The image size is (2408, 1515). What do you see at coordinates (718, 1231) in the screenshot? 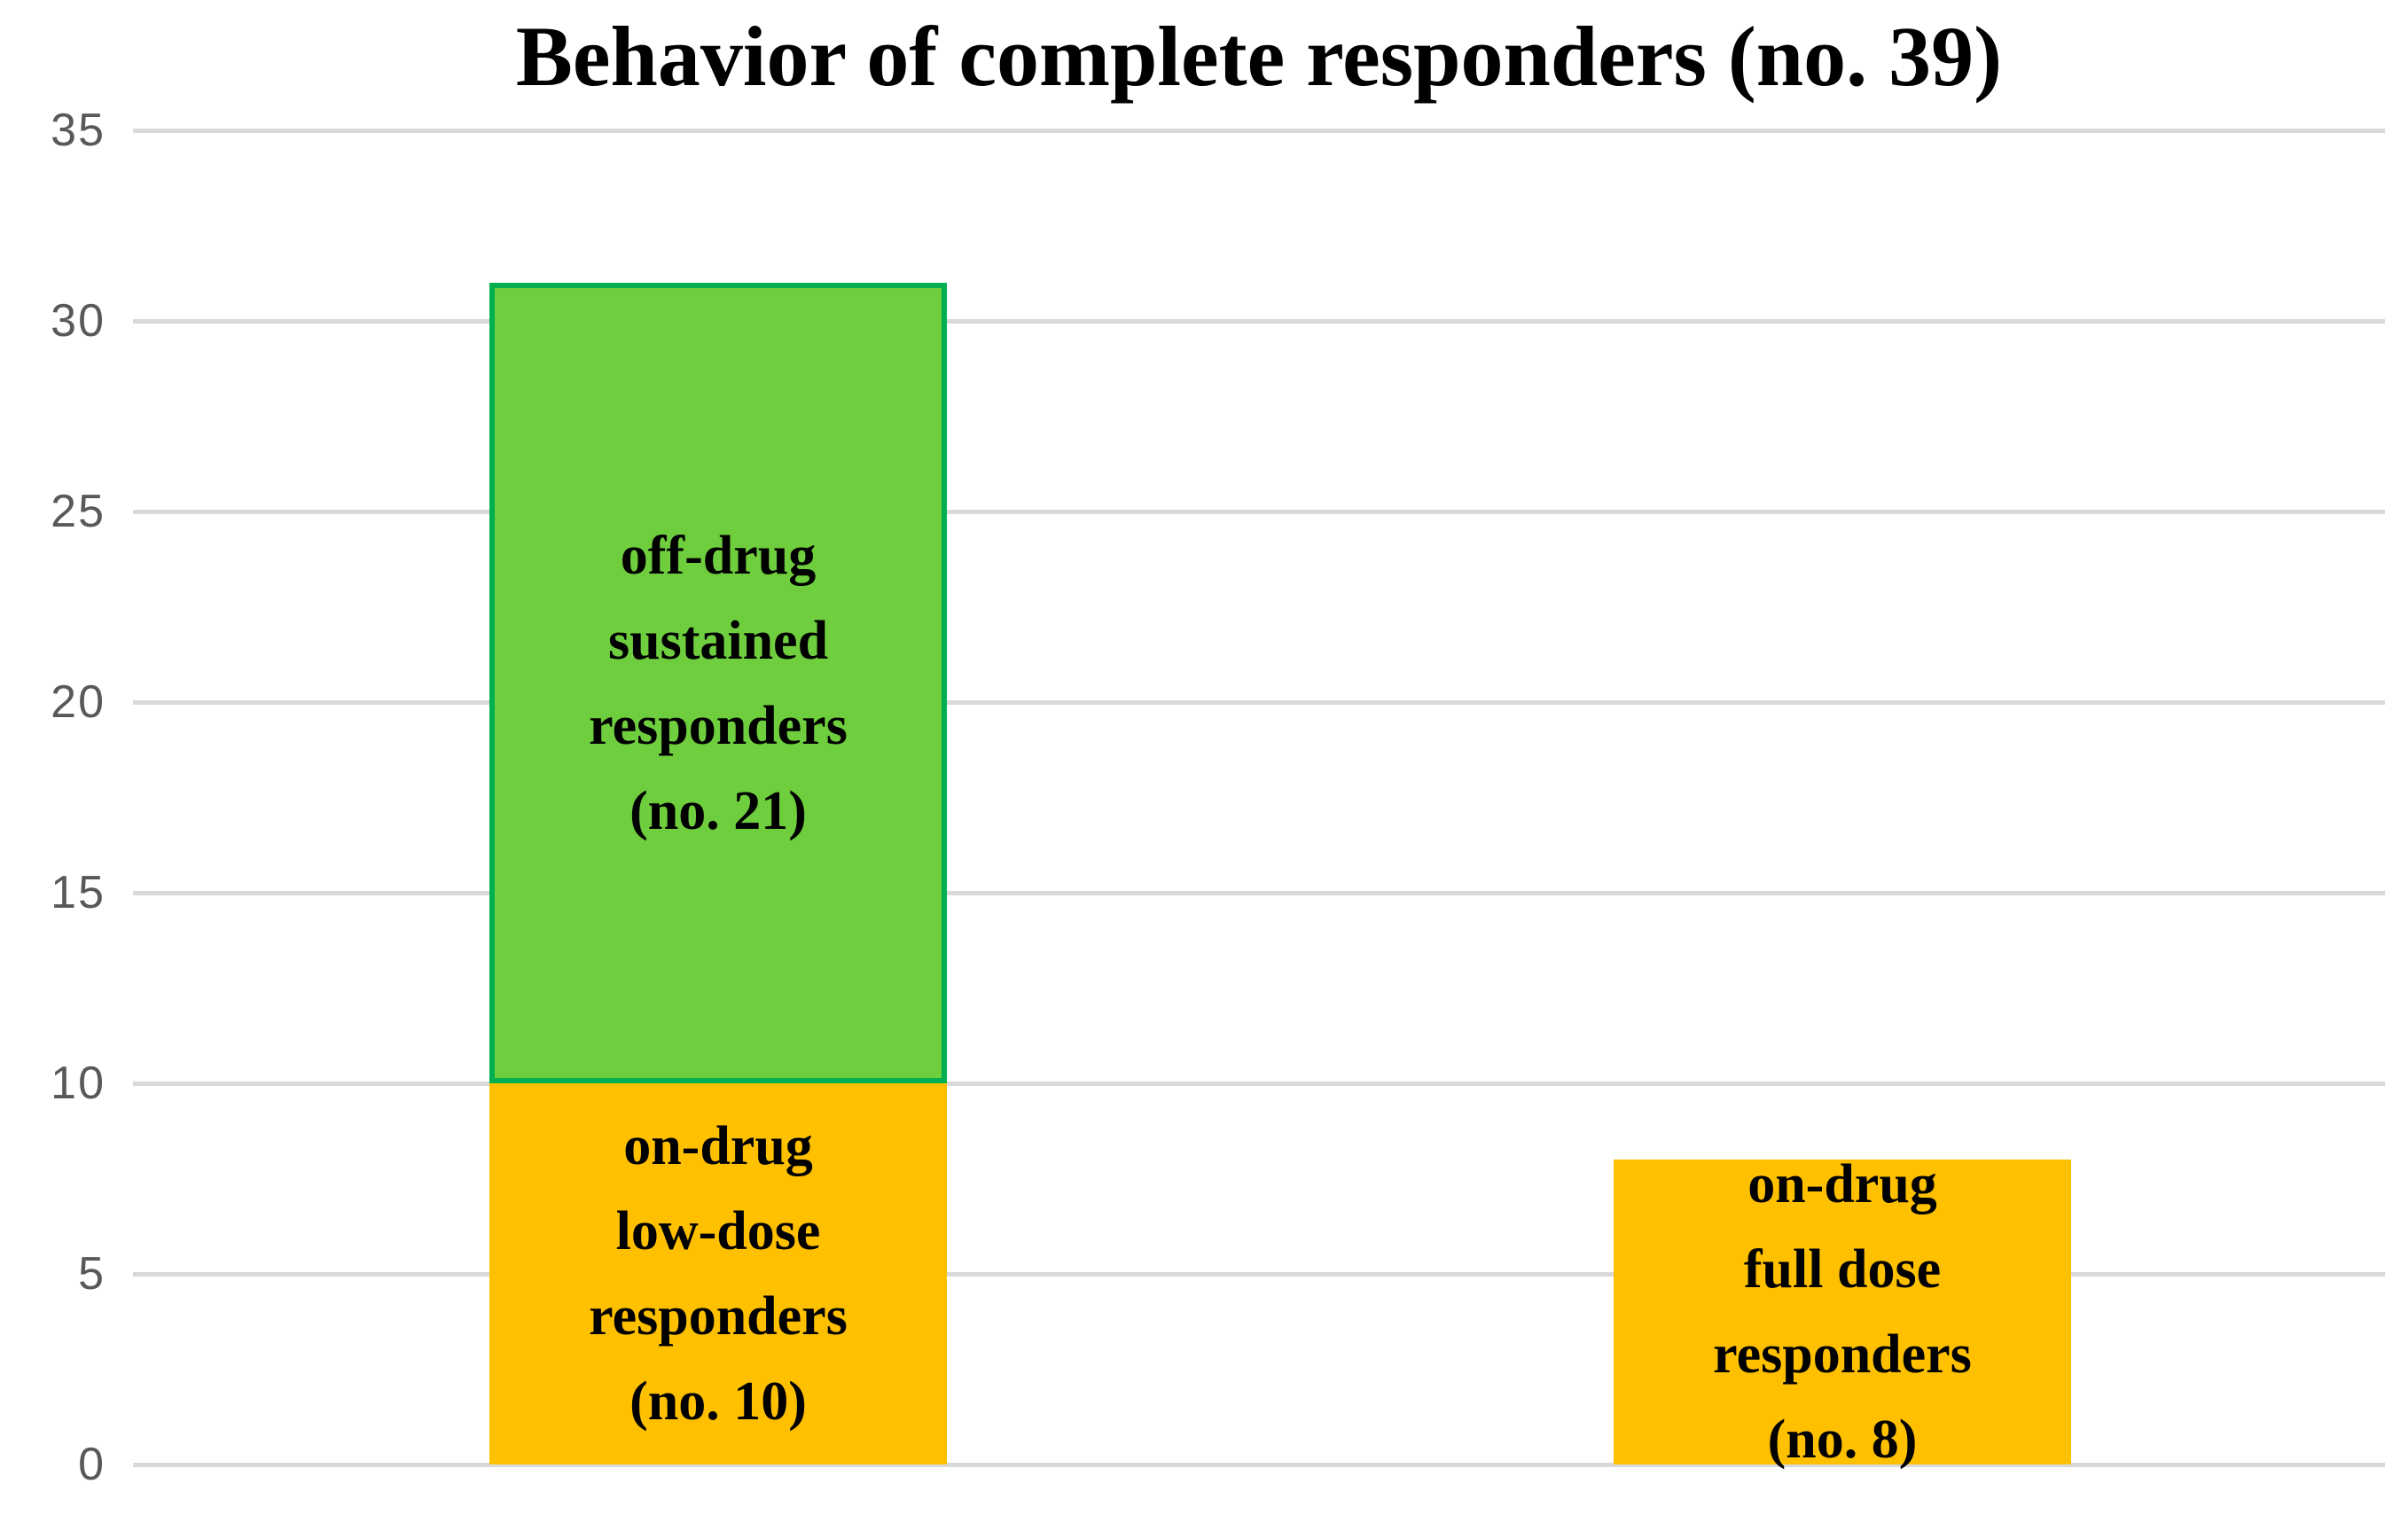
I see `bar-segment-label-line: low-dose` at bounding box center [718, 1231].